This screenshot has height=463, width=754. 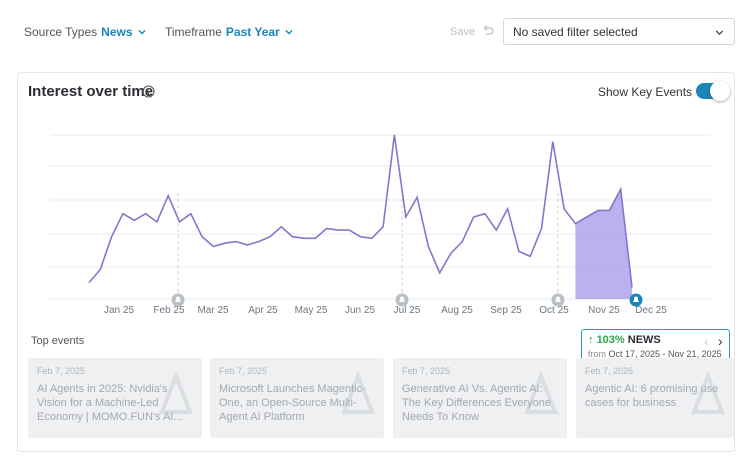 I want to click on tooltip-from: from, so click(x=597, y=354).